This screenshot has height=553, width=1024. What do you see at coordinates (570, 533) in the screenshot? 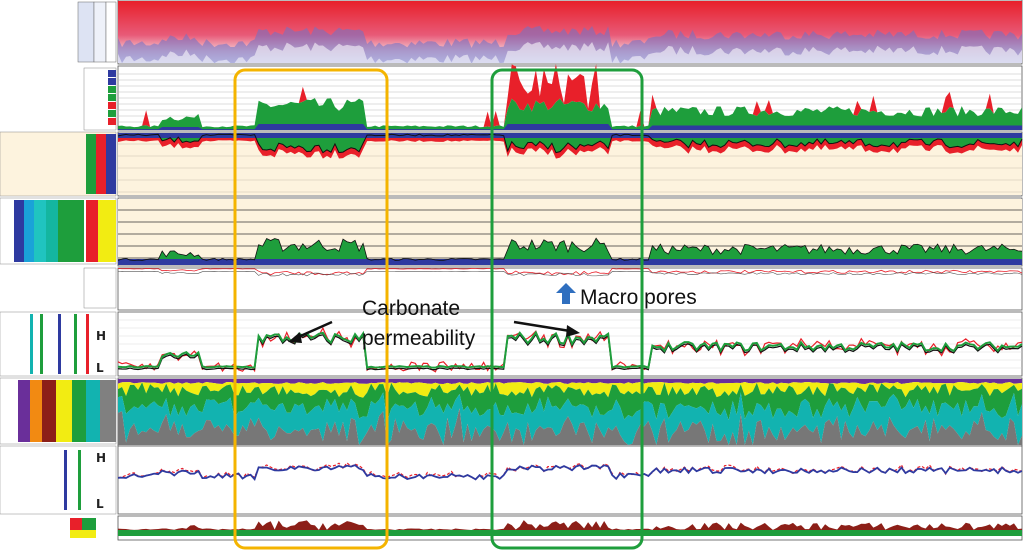
I see `flag-green-base` at bounding box center [570, 533].